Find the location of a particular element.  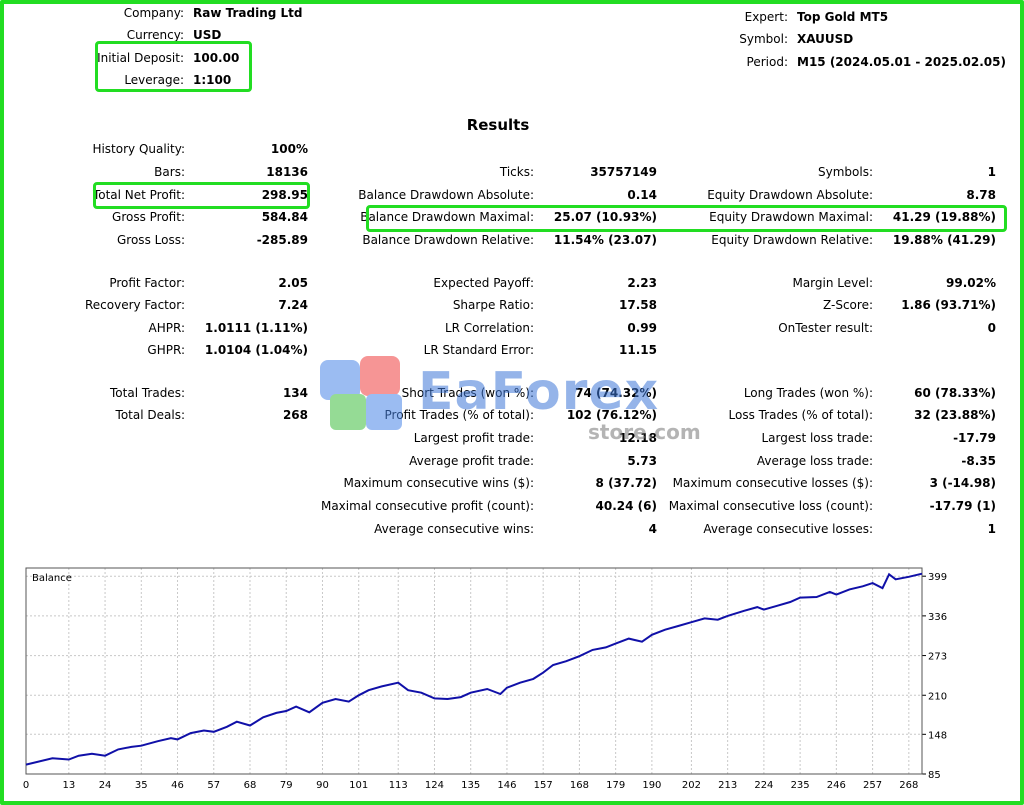

x-tick-label: 13 is located at coordinates (68, 785).